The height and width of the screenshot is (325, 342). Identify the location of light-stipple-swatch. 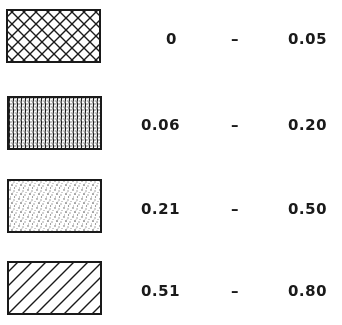
(54, 206).